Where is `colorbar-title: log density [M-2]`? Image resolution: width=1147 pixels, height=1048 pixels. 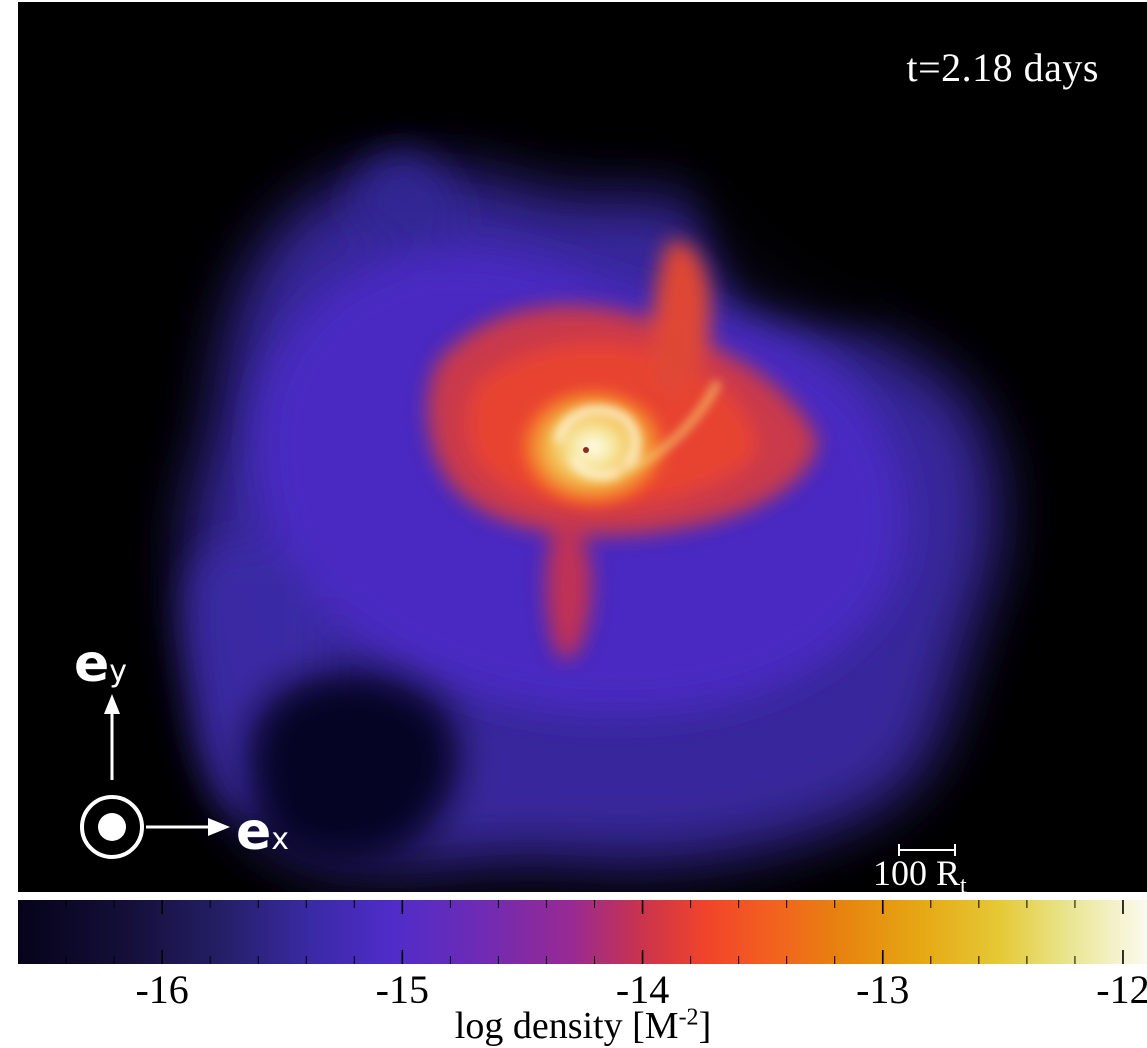 colorbar-title: log density [M-2] is located at coordinates (583, 1025).